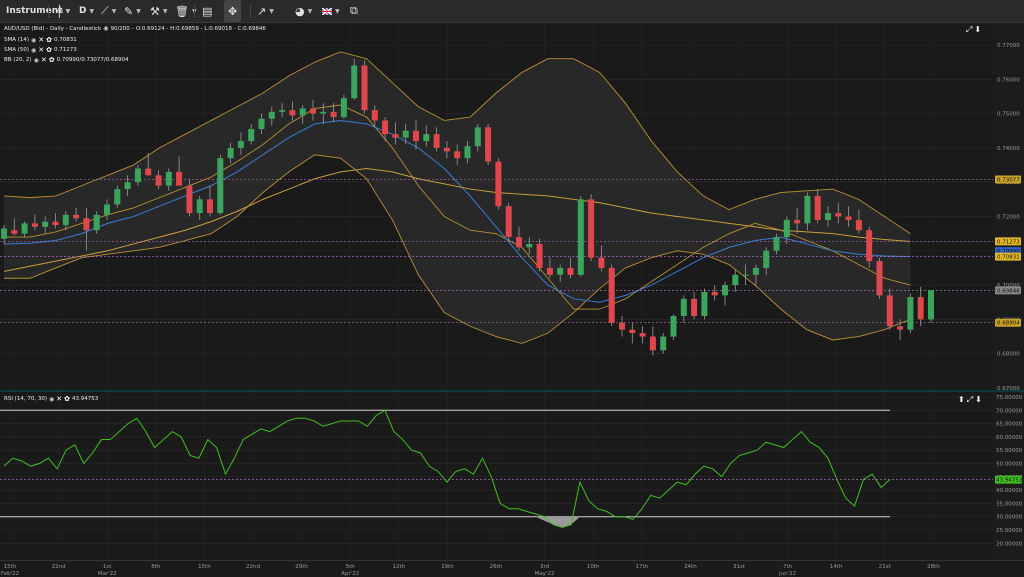  I want to click on settings-button: ⧉, so click(354, 11).